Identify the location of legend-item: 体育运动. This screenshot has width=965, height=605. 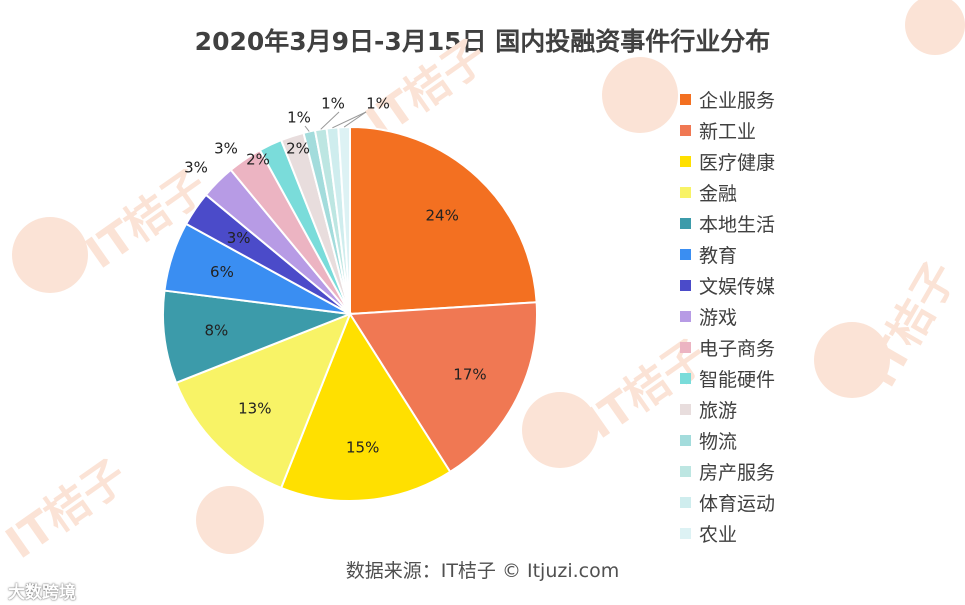
(727, 502).